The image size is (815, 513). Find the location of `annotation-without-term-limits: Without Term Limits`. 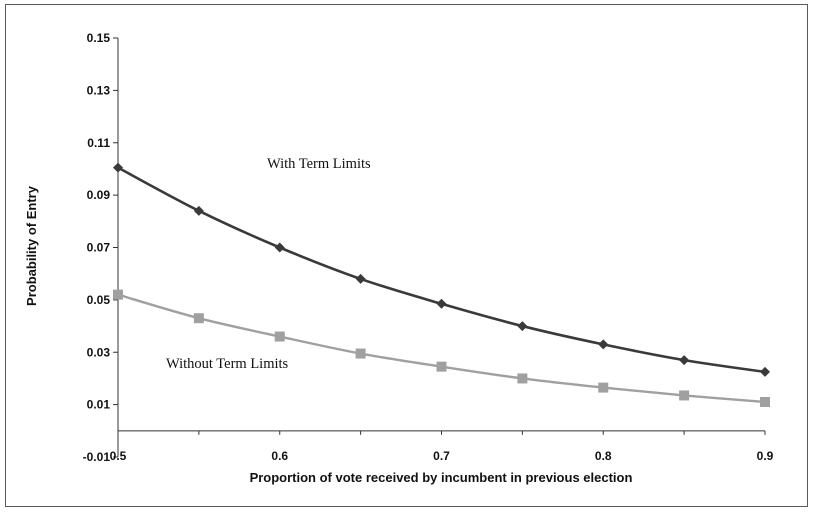

annotation-without-term-limits: Without Term Limits is located at coordinates (227, 364).